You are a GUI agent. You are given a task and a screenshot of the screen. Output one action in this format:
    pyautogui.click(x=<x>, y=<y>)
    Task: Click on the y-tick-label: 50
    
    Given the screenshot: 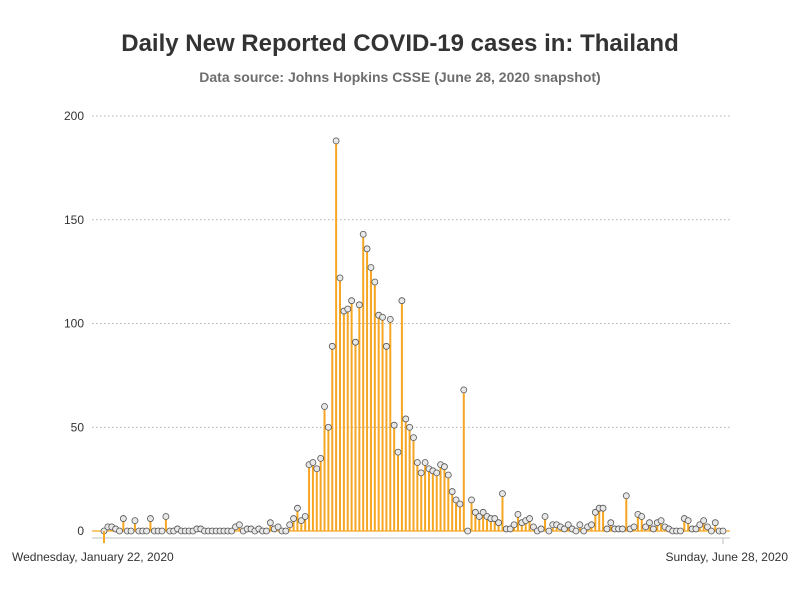 What is the action you would take?
    pyautogui.click(x=78, y=427)
    